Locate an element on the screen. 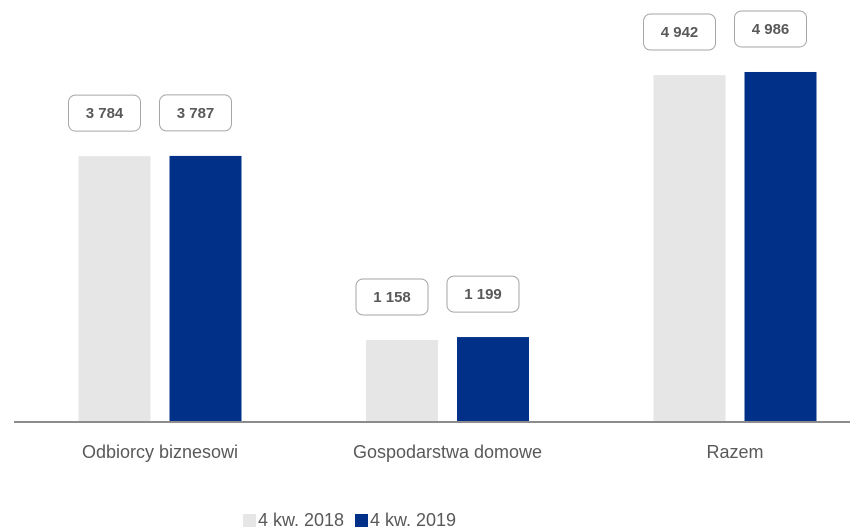 Image resolution: width=863 pixels, height=532 pixels. value-label: 4 942 is located at coordinates (680, 32).